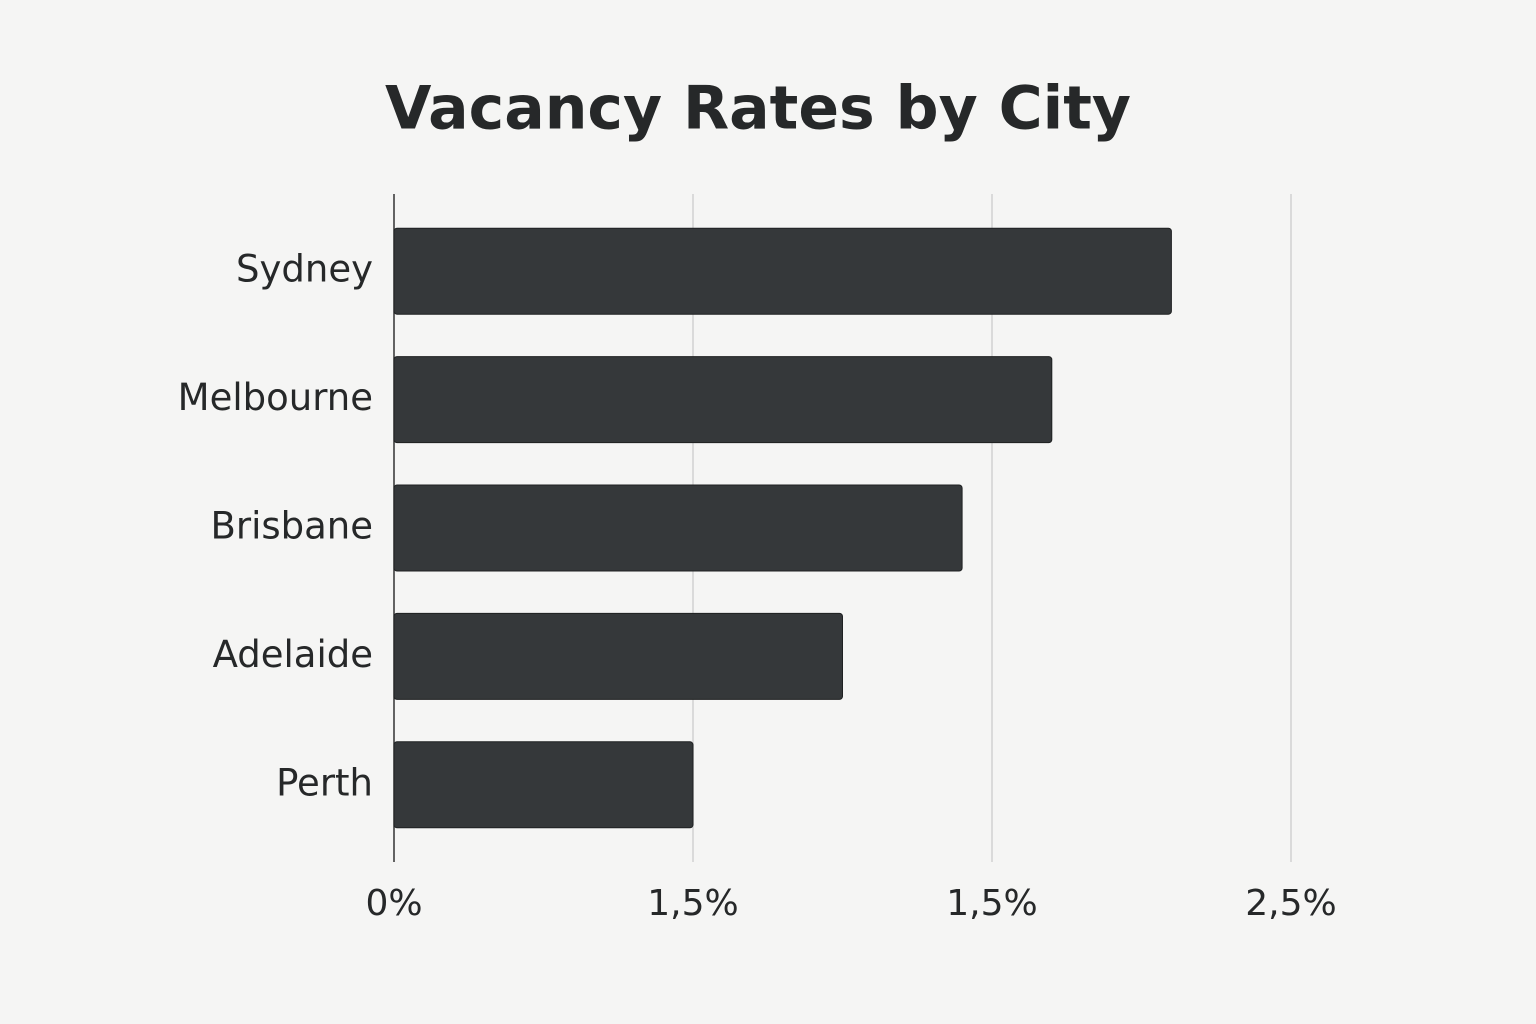  I want to click on y-tick-label: Adelaide, so click(293, 654).